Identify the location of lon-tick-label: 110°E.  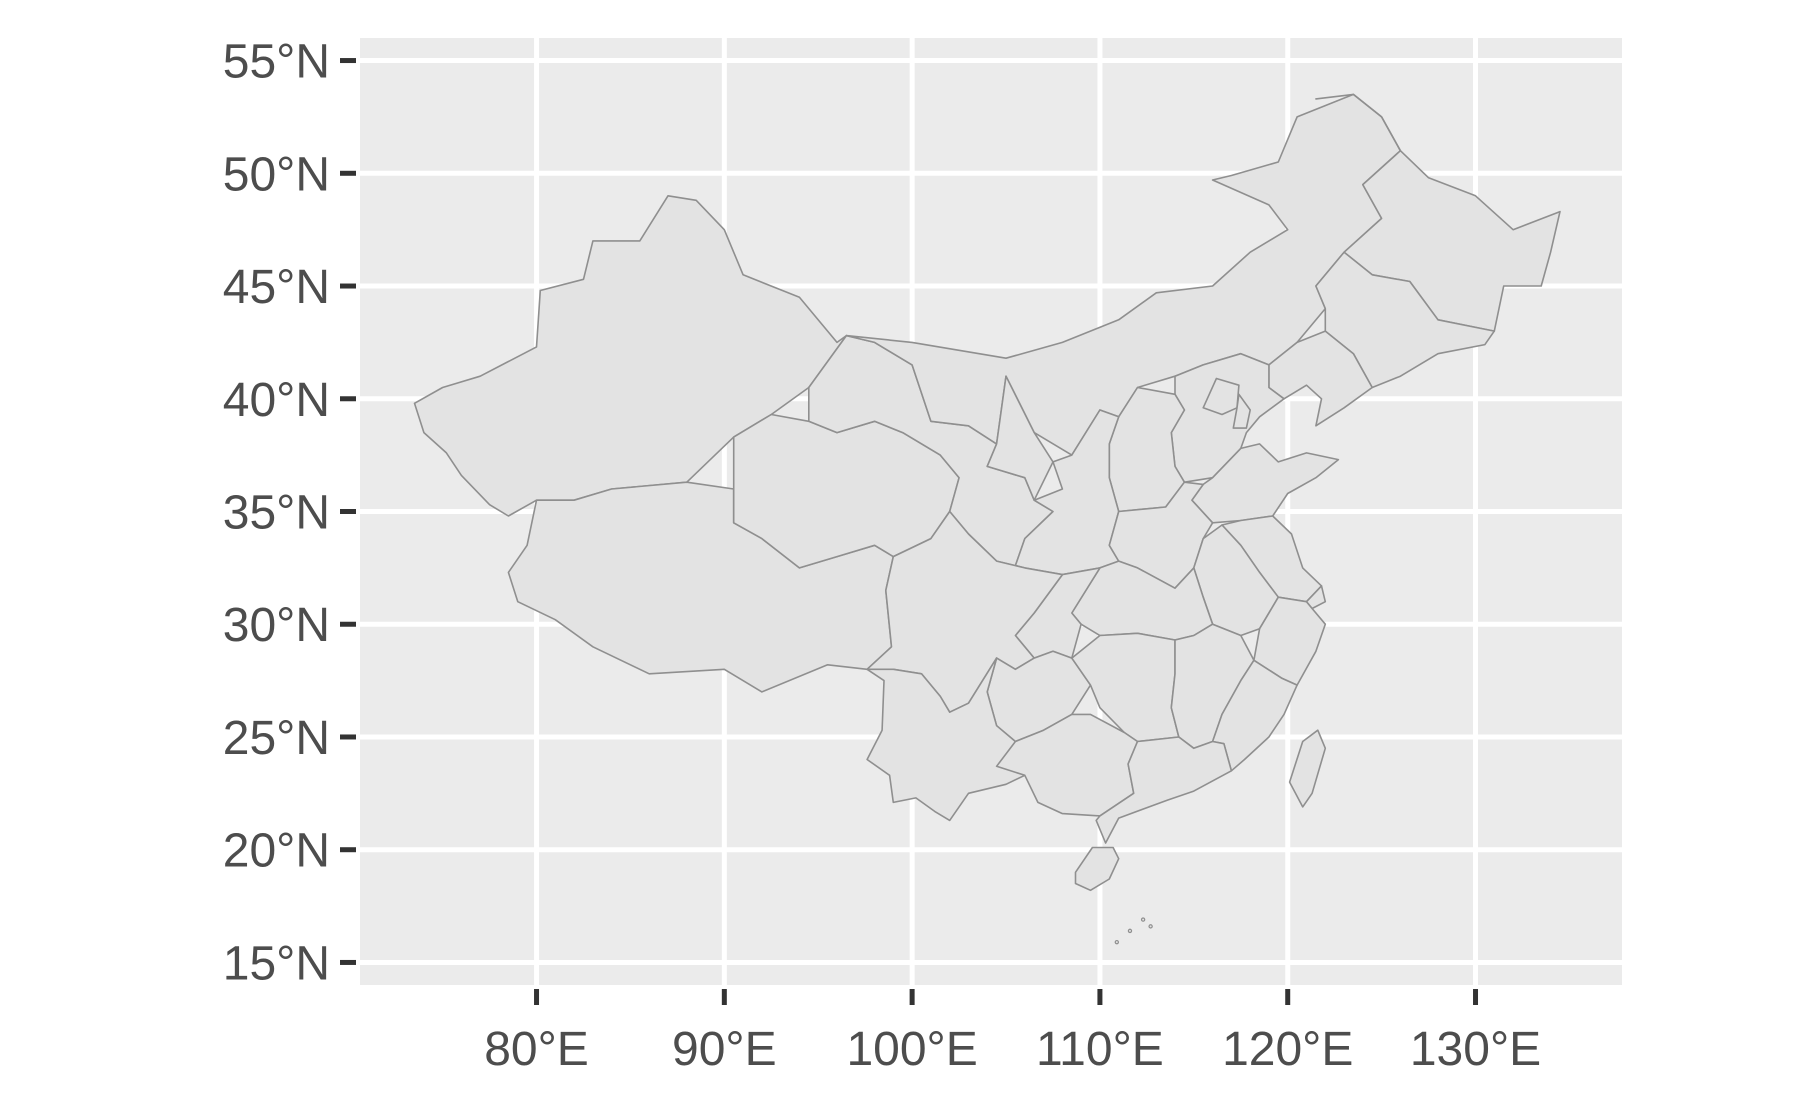
(1100, 1049).